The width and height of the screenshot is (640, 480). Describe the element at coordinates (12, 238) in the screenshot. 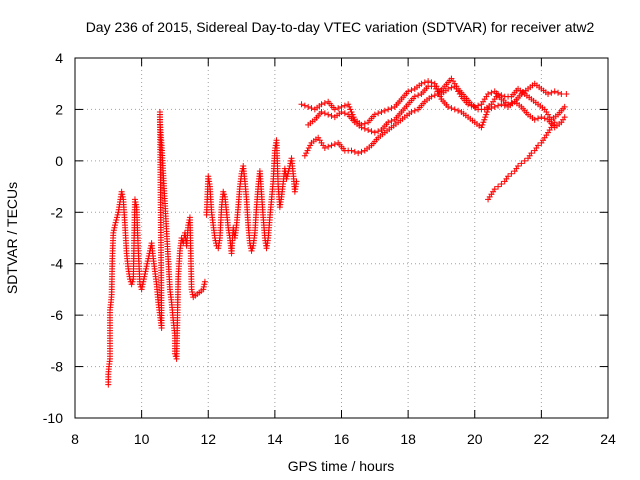

I see `y-axis-label: SDTVAR / TECUs` at that location.